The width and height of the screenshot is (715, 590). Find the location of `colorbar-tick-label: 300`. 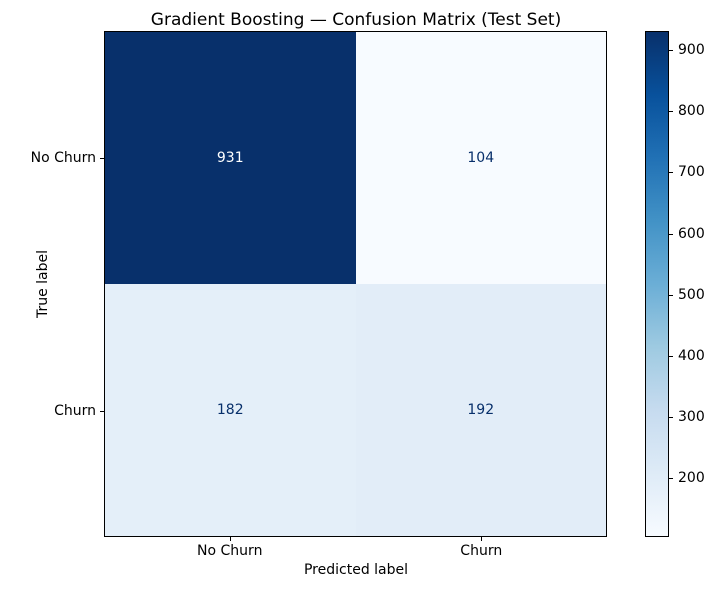

colorbar-tick-label: 300 is located at coordinates (691, 417).